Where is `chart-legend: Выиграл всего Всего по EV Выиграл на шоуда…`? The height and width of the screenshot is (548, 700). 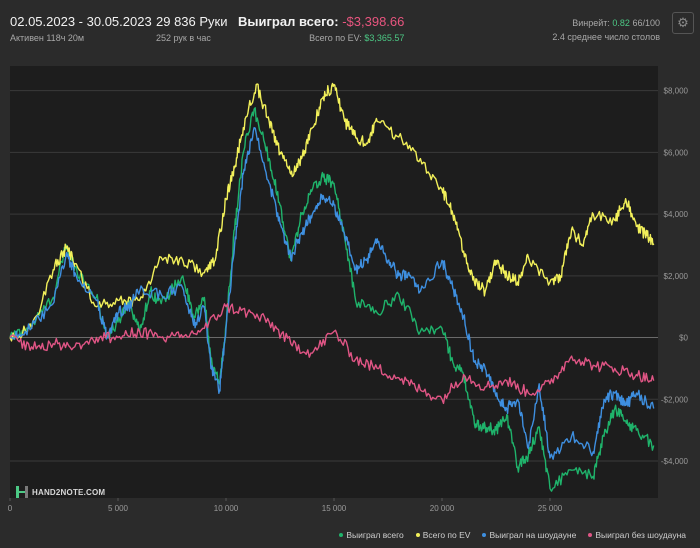 chart-legend: Выиграл всего Всего по EV Выиграл на шоуда… is located at coordinates (512, 535).